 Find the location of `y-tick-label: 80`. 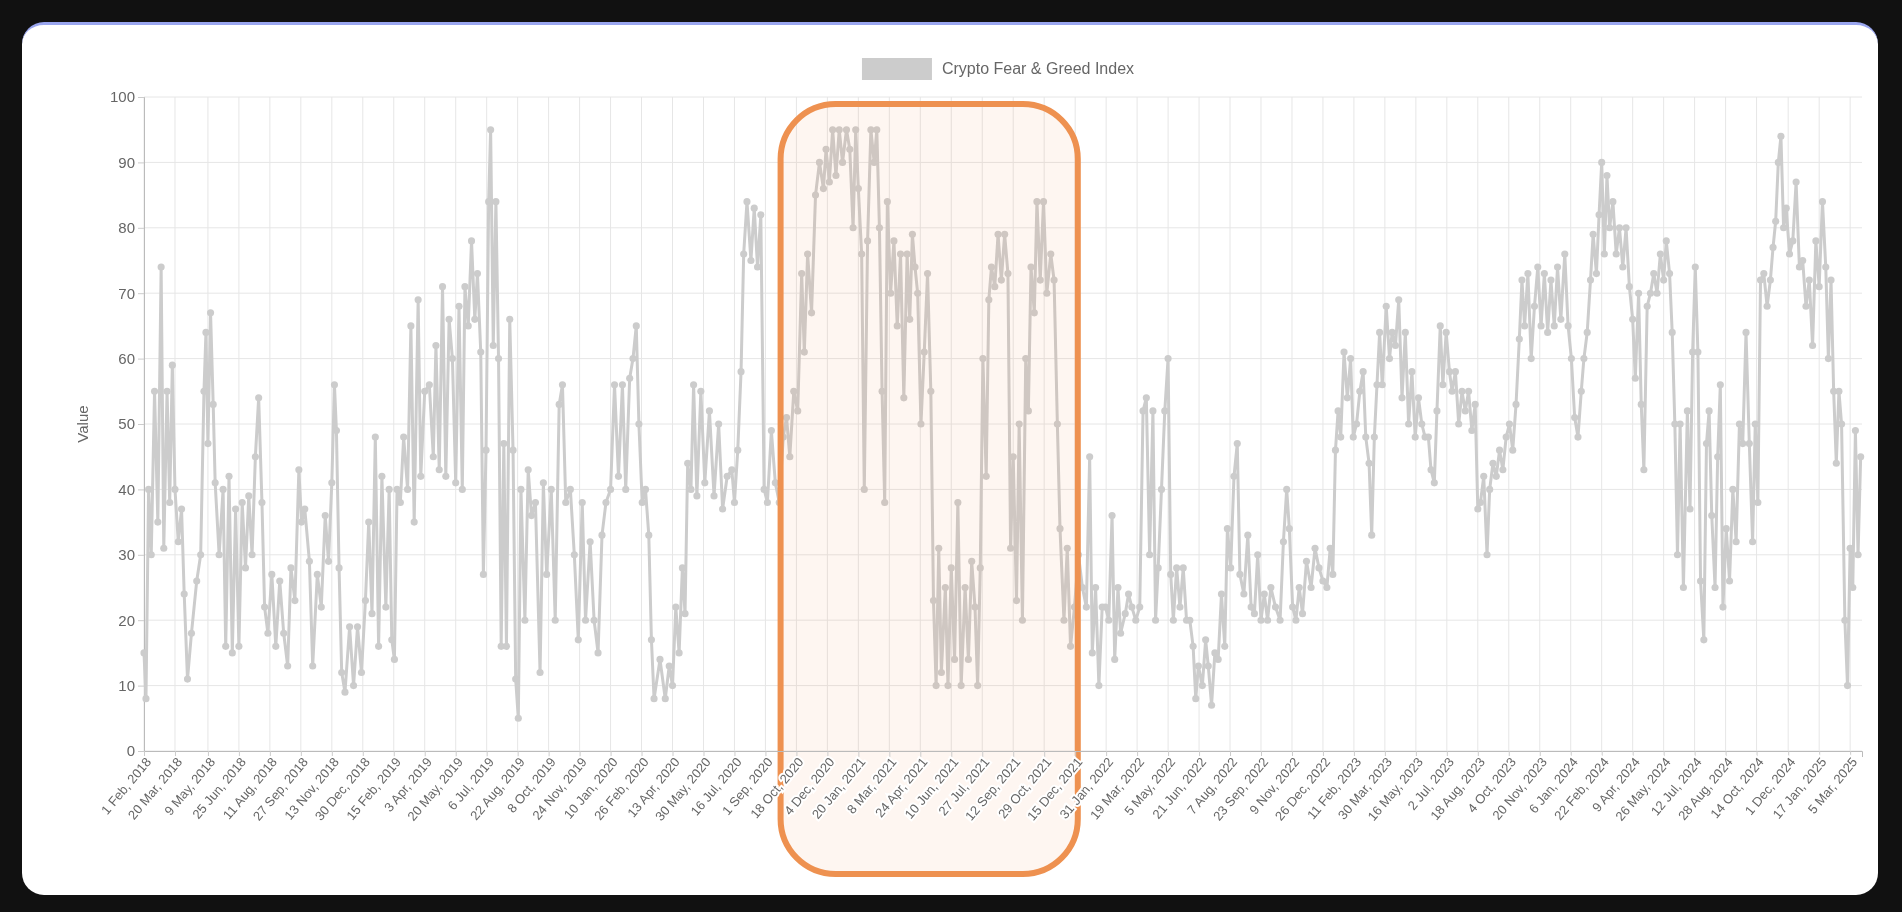

y-tick-label: 80 is located at coordinates (126, 228).